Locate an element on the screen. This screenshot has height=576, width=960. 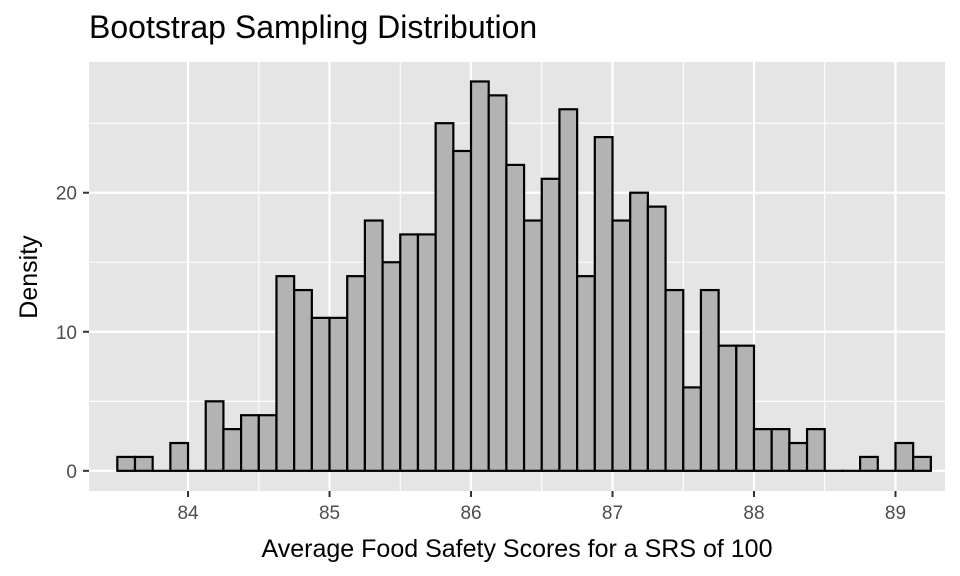
x-tick-label: 89 is located at coordinates (895, 513).